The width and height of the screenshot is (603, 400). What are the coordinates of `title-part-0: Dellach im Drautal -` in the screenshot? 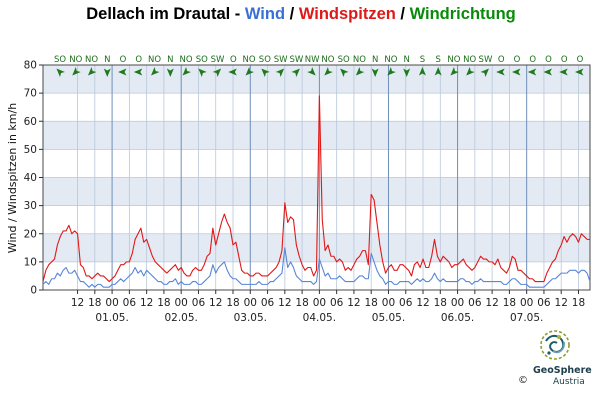 It's located at (165, 14).